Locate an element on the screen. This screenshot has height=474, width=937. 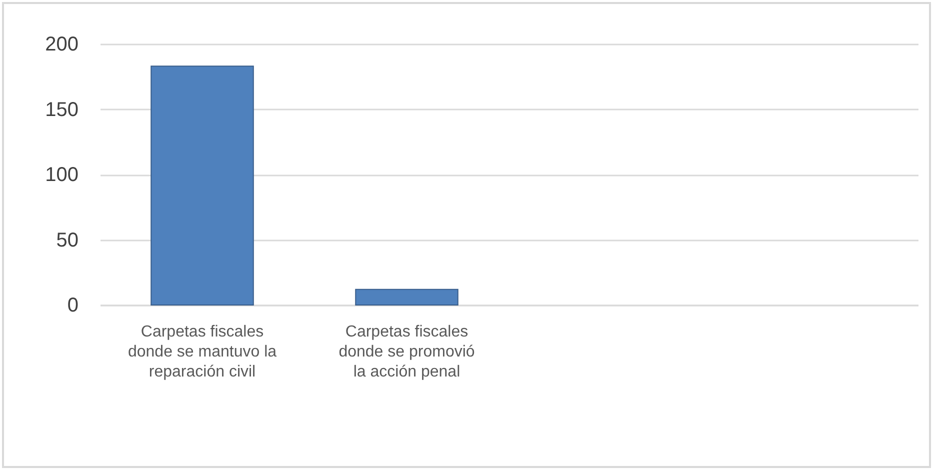
x-tick-label: Carpetas fiscales donde se promovió la acción penal is located at coordinates (406, 352).